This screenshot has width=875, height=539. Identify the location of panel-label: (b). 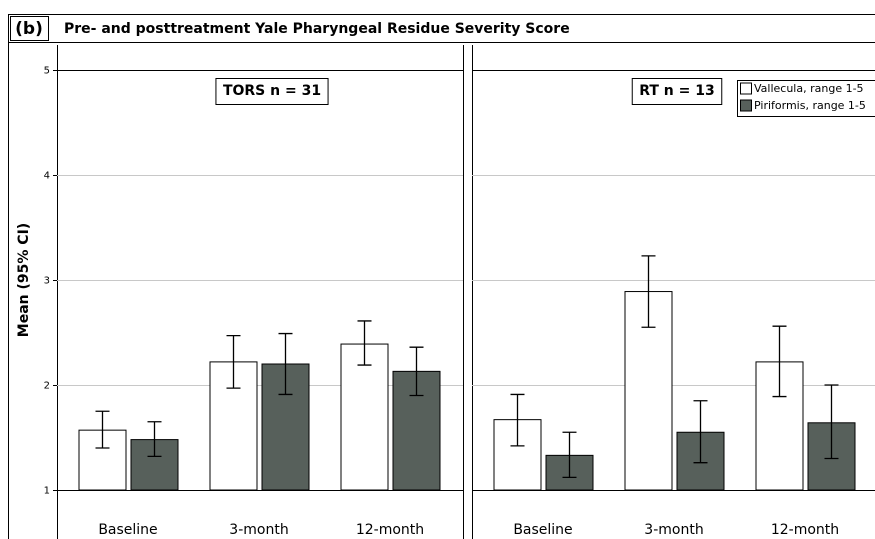
(29, 29).